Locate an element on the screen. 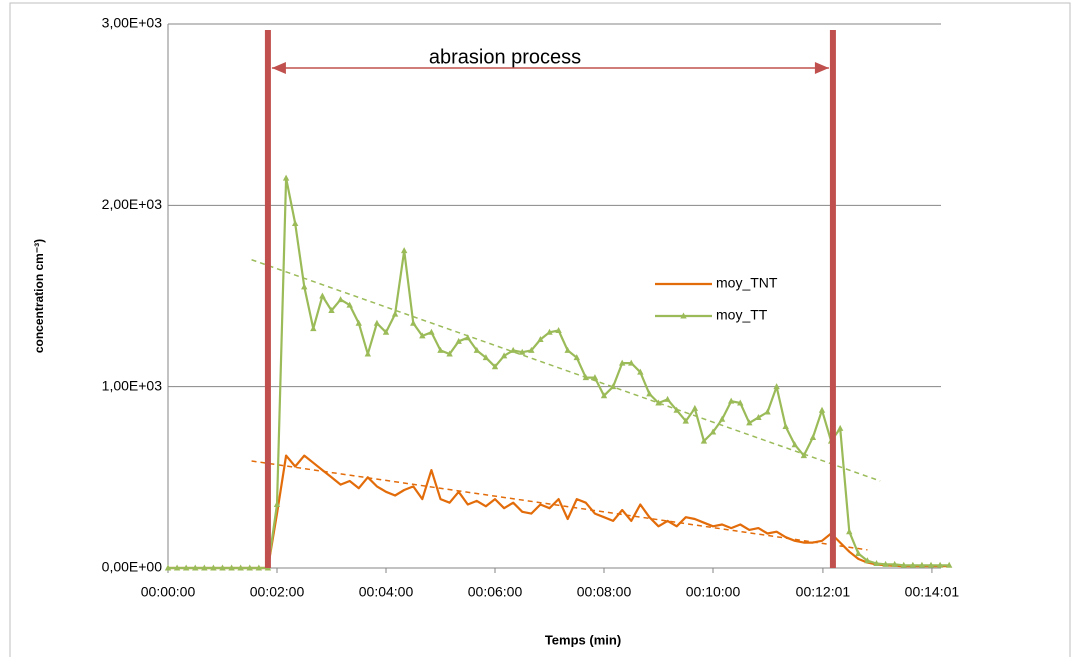  x-tick-label: 00:08:00 is located at coordinates (604, 592).